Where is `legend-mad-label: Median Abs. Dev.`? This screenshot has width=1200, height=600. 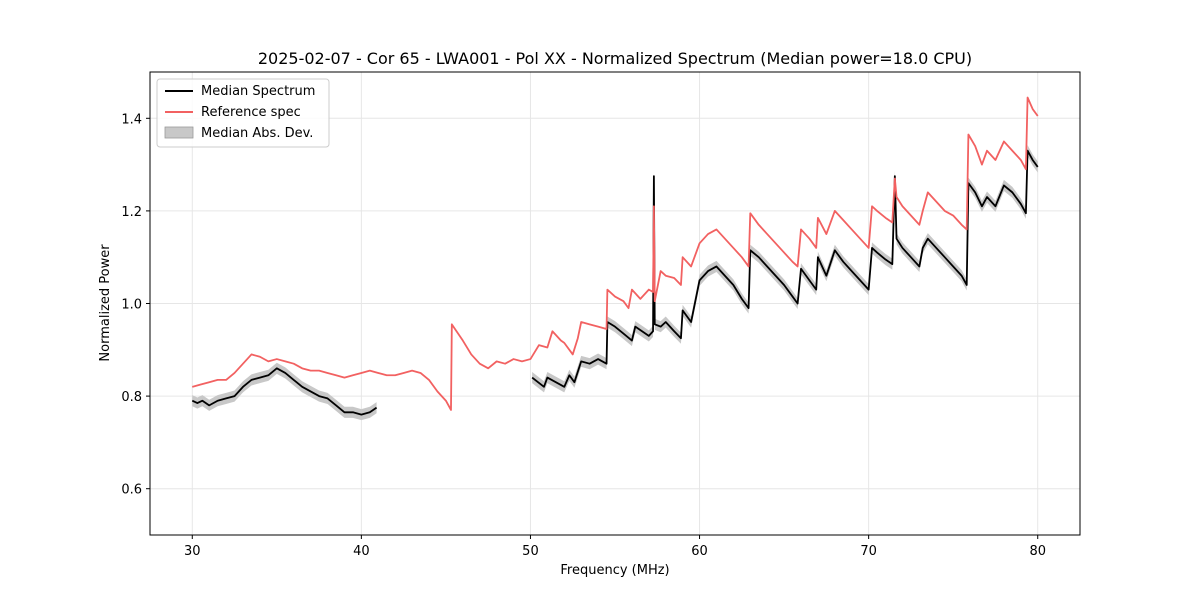
legend-mad-label: Median Abs. Dev. is located at coordinates (257, 133).